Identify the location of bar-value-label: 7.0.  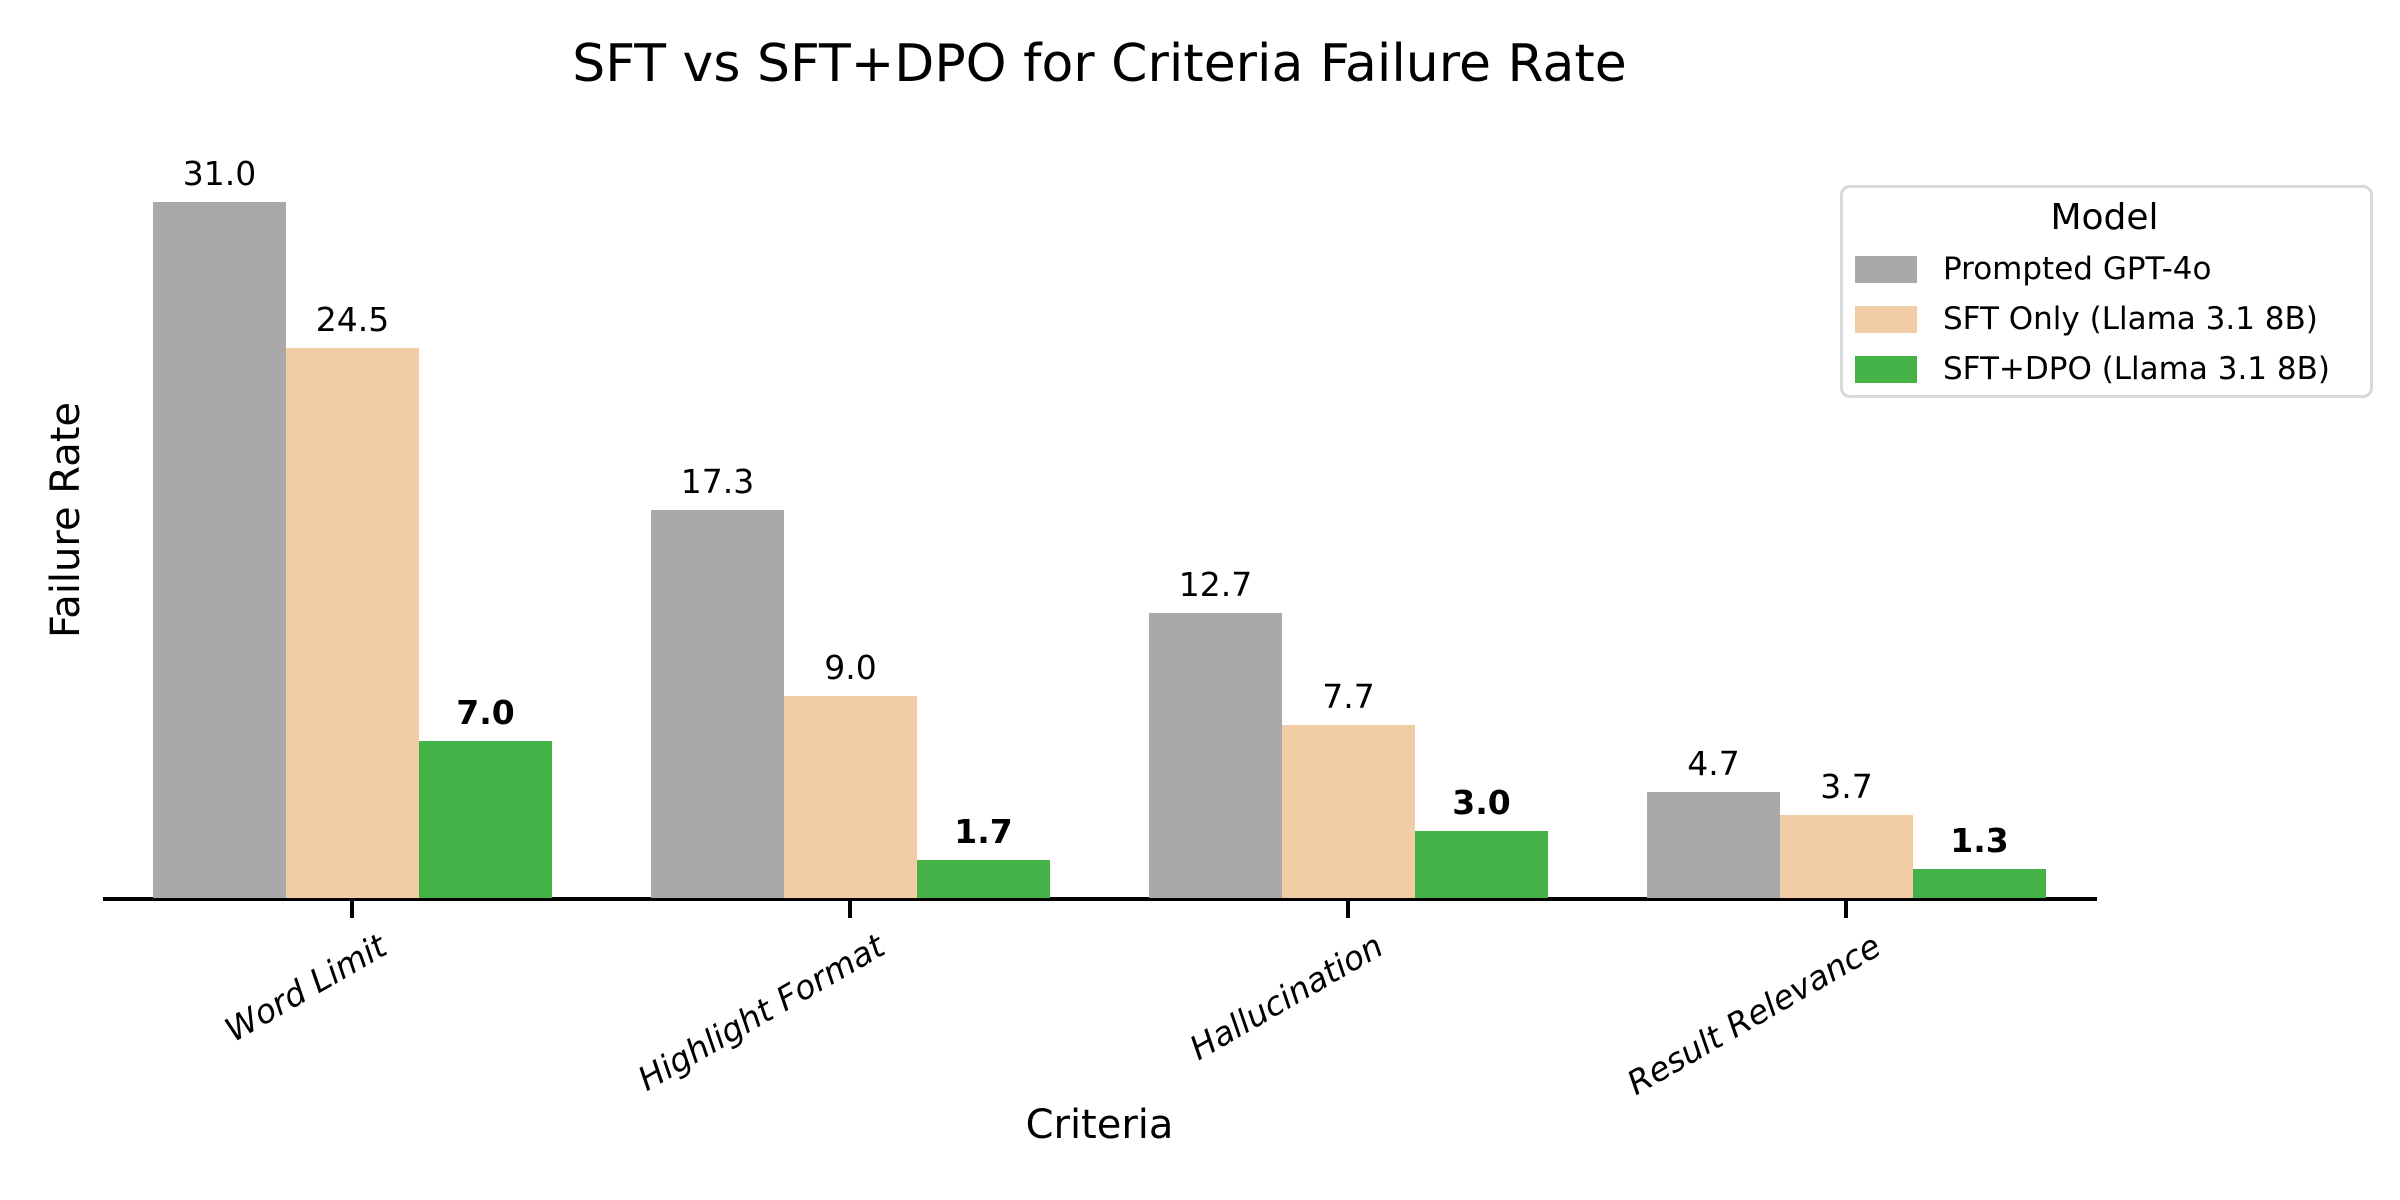
(485, 712).